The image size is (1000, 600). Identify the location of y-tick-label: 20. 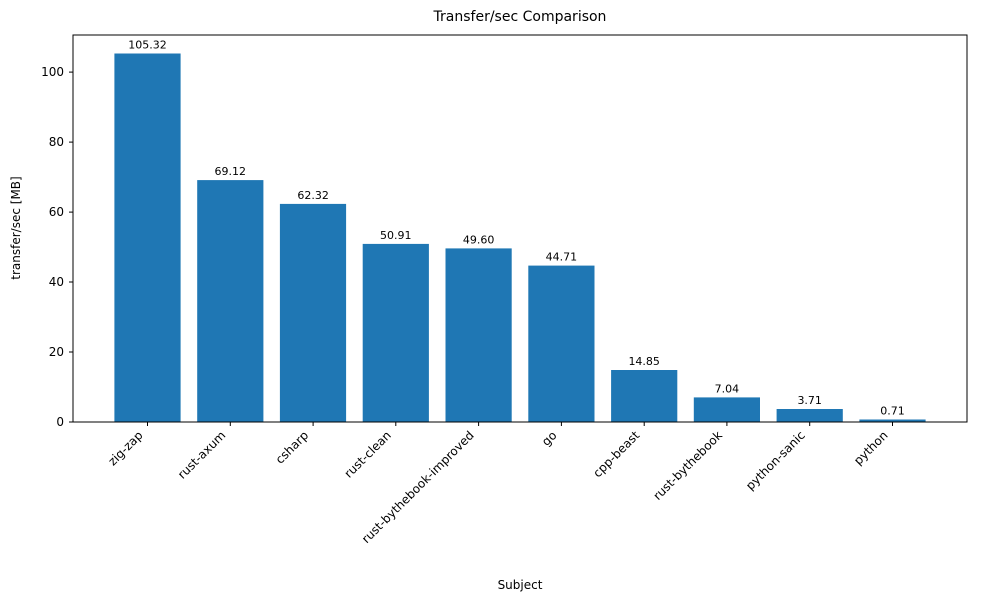
(56, 352).